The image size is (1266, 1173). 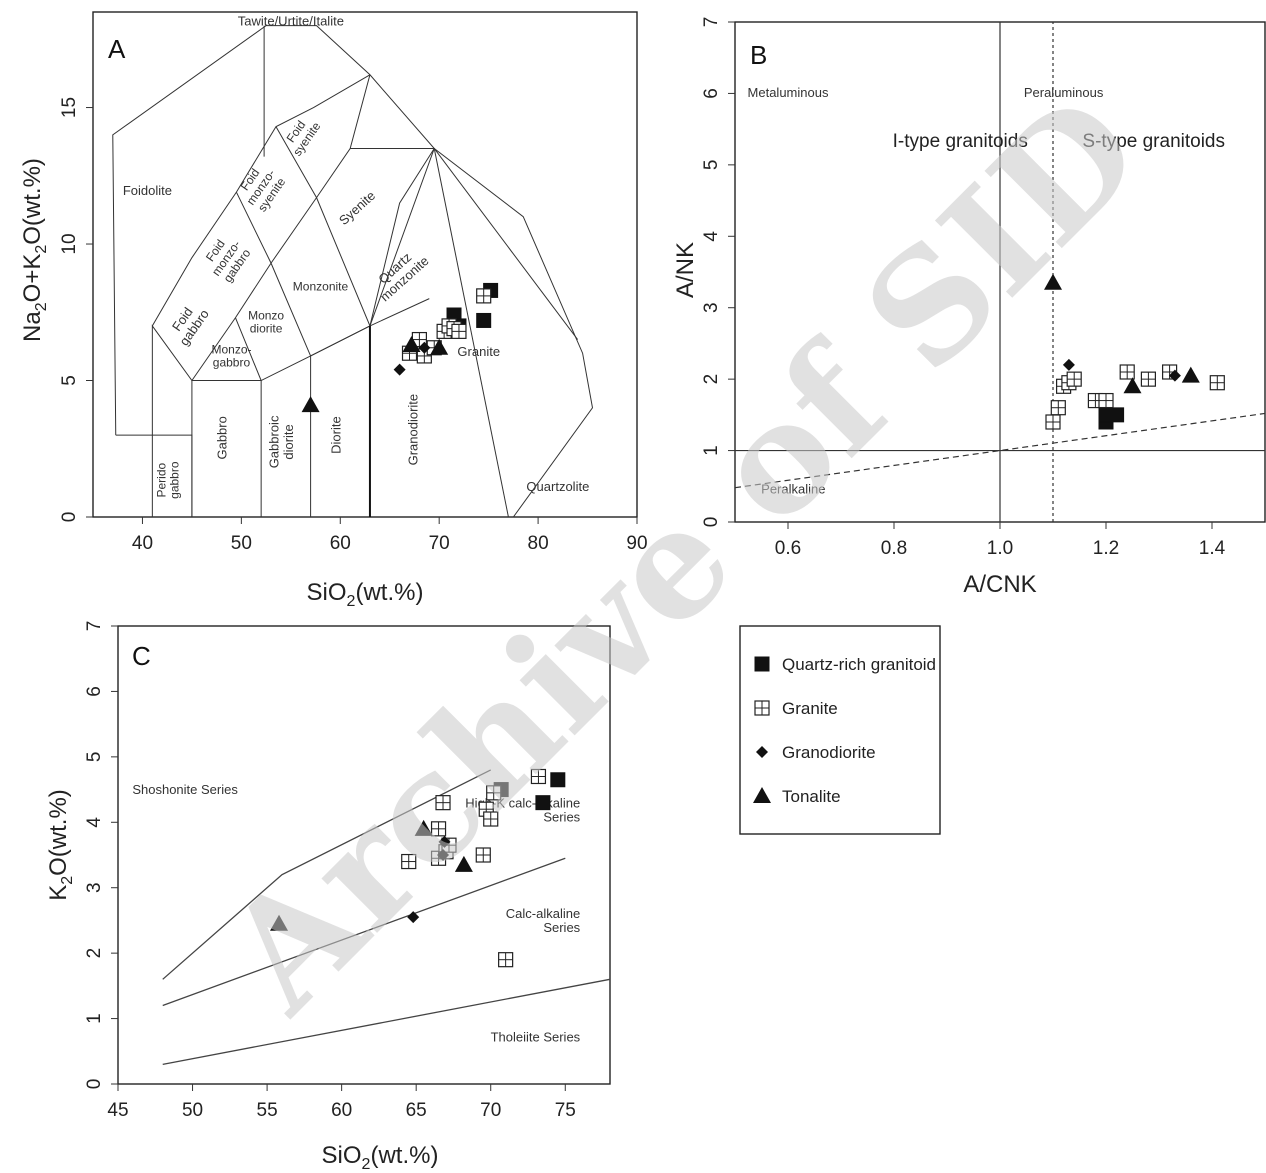 What do you see at coordinates (400, 347) in the screenshot?
I see `panel-a-data-points` at bounding box center [400, 347].